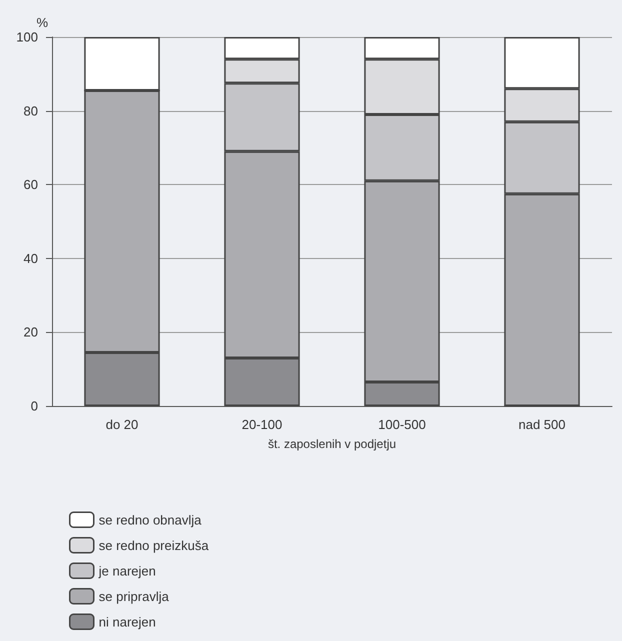 Image resolution: width=622 pixels, height=641 pixels. Describe the element at coordinates (31, 110) in the screenshot. I see `y-tick-label: 80` at that location.